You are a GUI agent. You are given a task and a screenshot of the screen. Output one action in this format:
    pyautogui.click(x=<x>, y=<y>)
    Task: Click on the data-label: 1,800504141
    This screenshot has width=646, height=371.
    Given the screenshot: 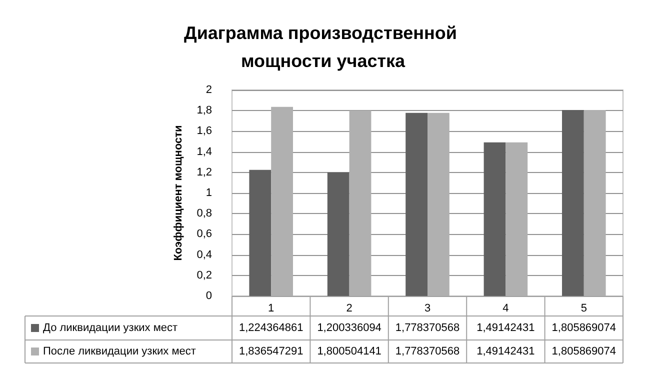 What is the action you would take?
    pyautogui.click(x=349, y=352)
    